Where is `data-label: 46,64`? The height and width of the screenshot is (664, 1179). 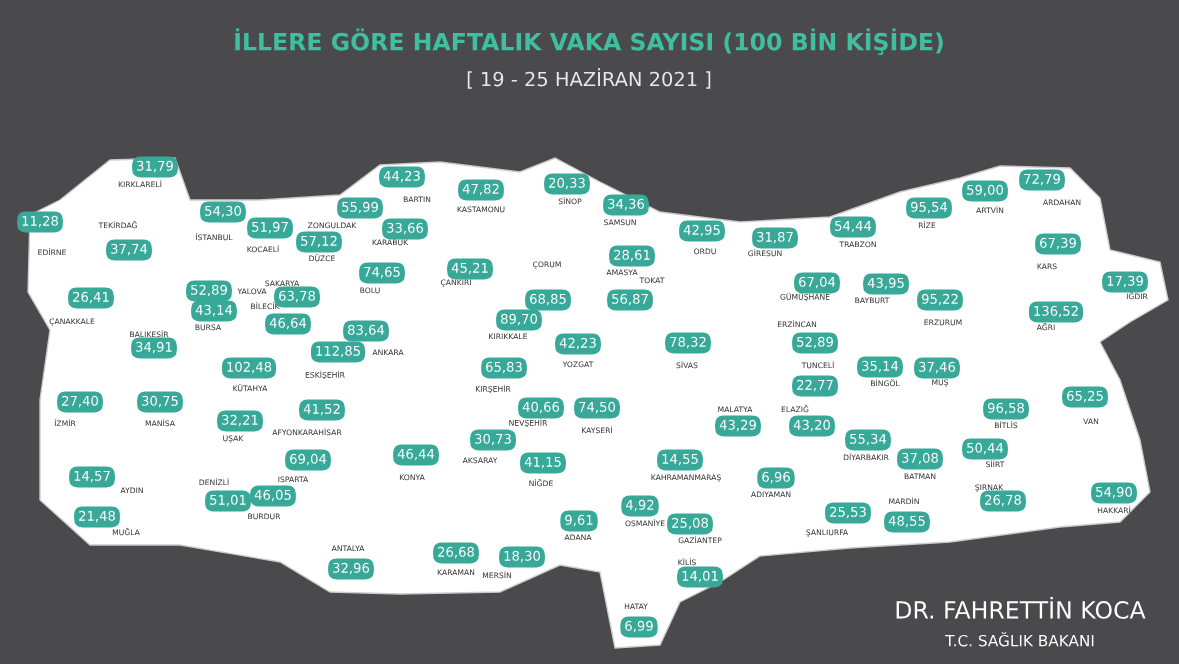
data-label: 46,64 is located at coordinates (288, 323).